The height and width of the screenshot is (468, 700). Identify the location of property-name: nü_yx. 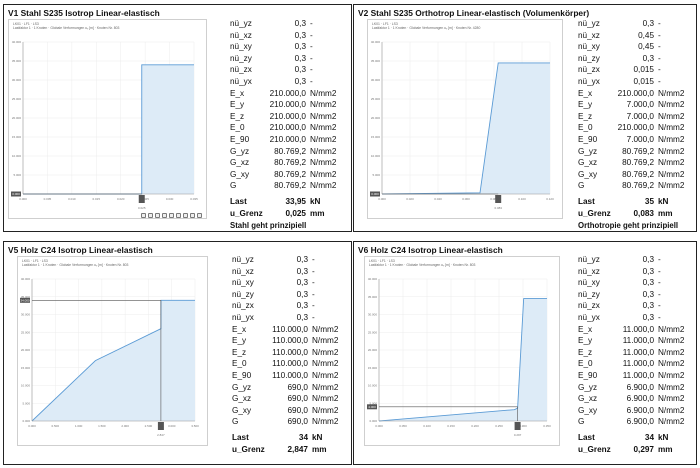
(589, 317).